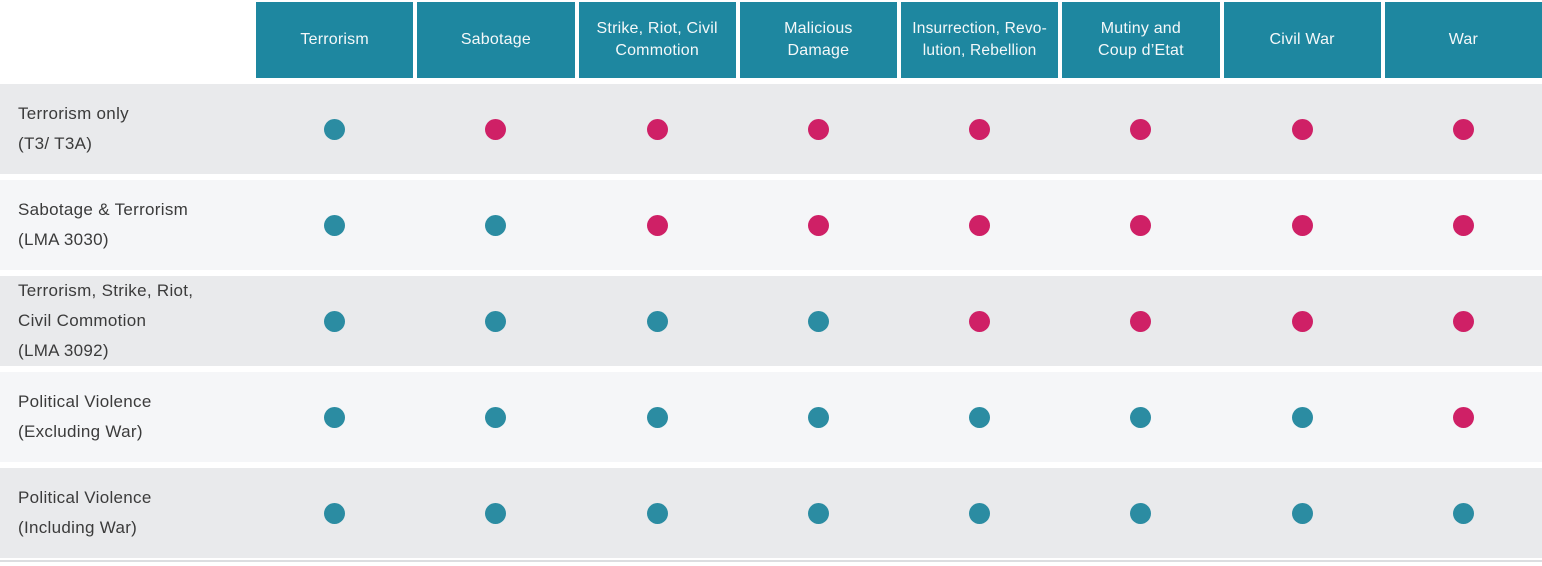  I want to click on column-header-mutiny-coup-detat: Mutiny and Coup d’Etat, so click(1141, 40).